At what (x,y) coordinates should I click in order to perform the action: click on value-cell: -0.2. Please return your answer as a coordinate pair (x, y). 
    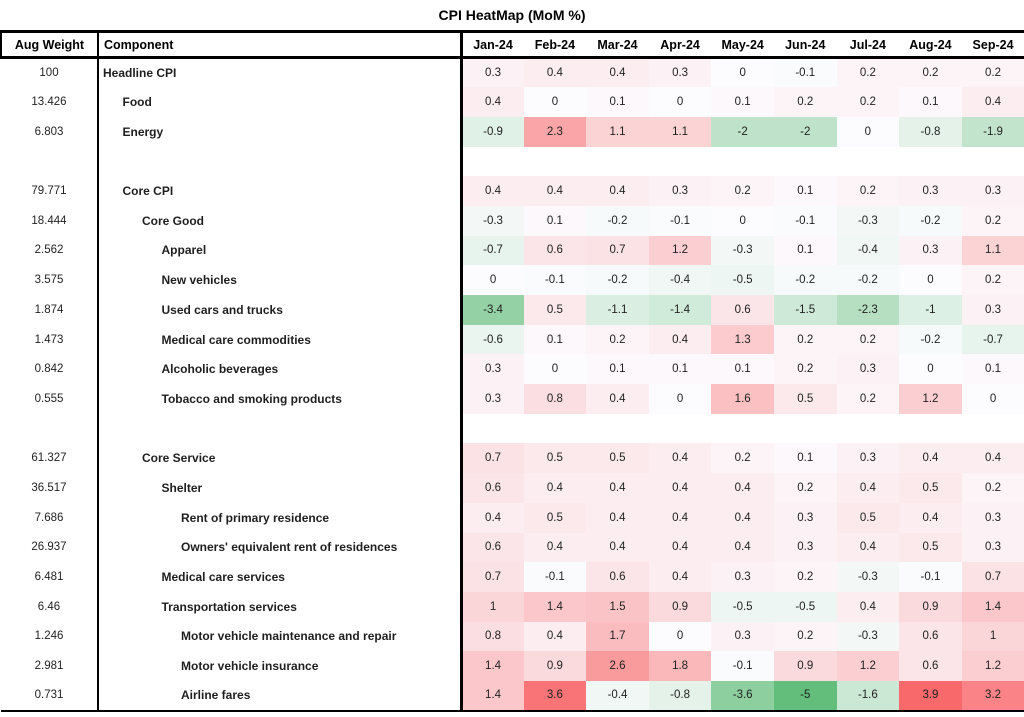
    Looking at the image, I should click on (617, 280).